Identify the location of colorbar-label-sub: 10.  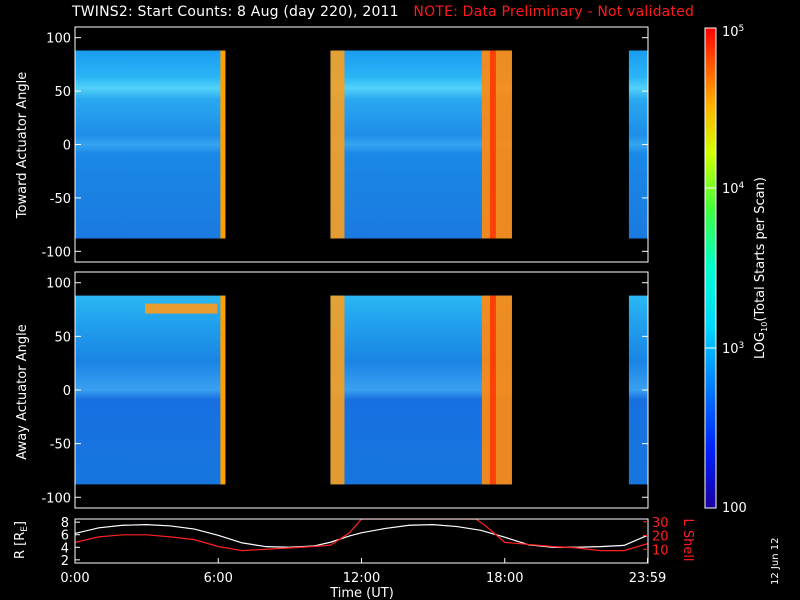
(764, 327).